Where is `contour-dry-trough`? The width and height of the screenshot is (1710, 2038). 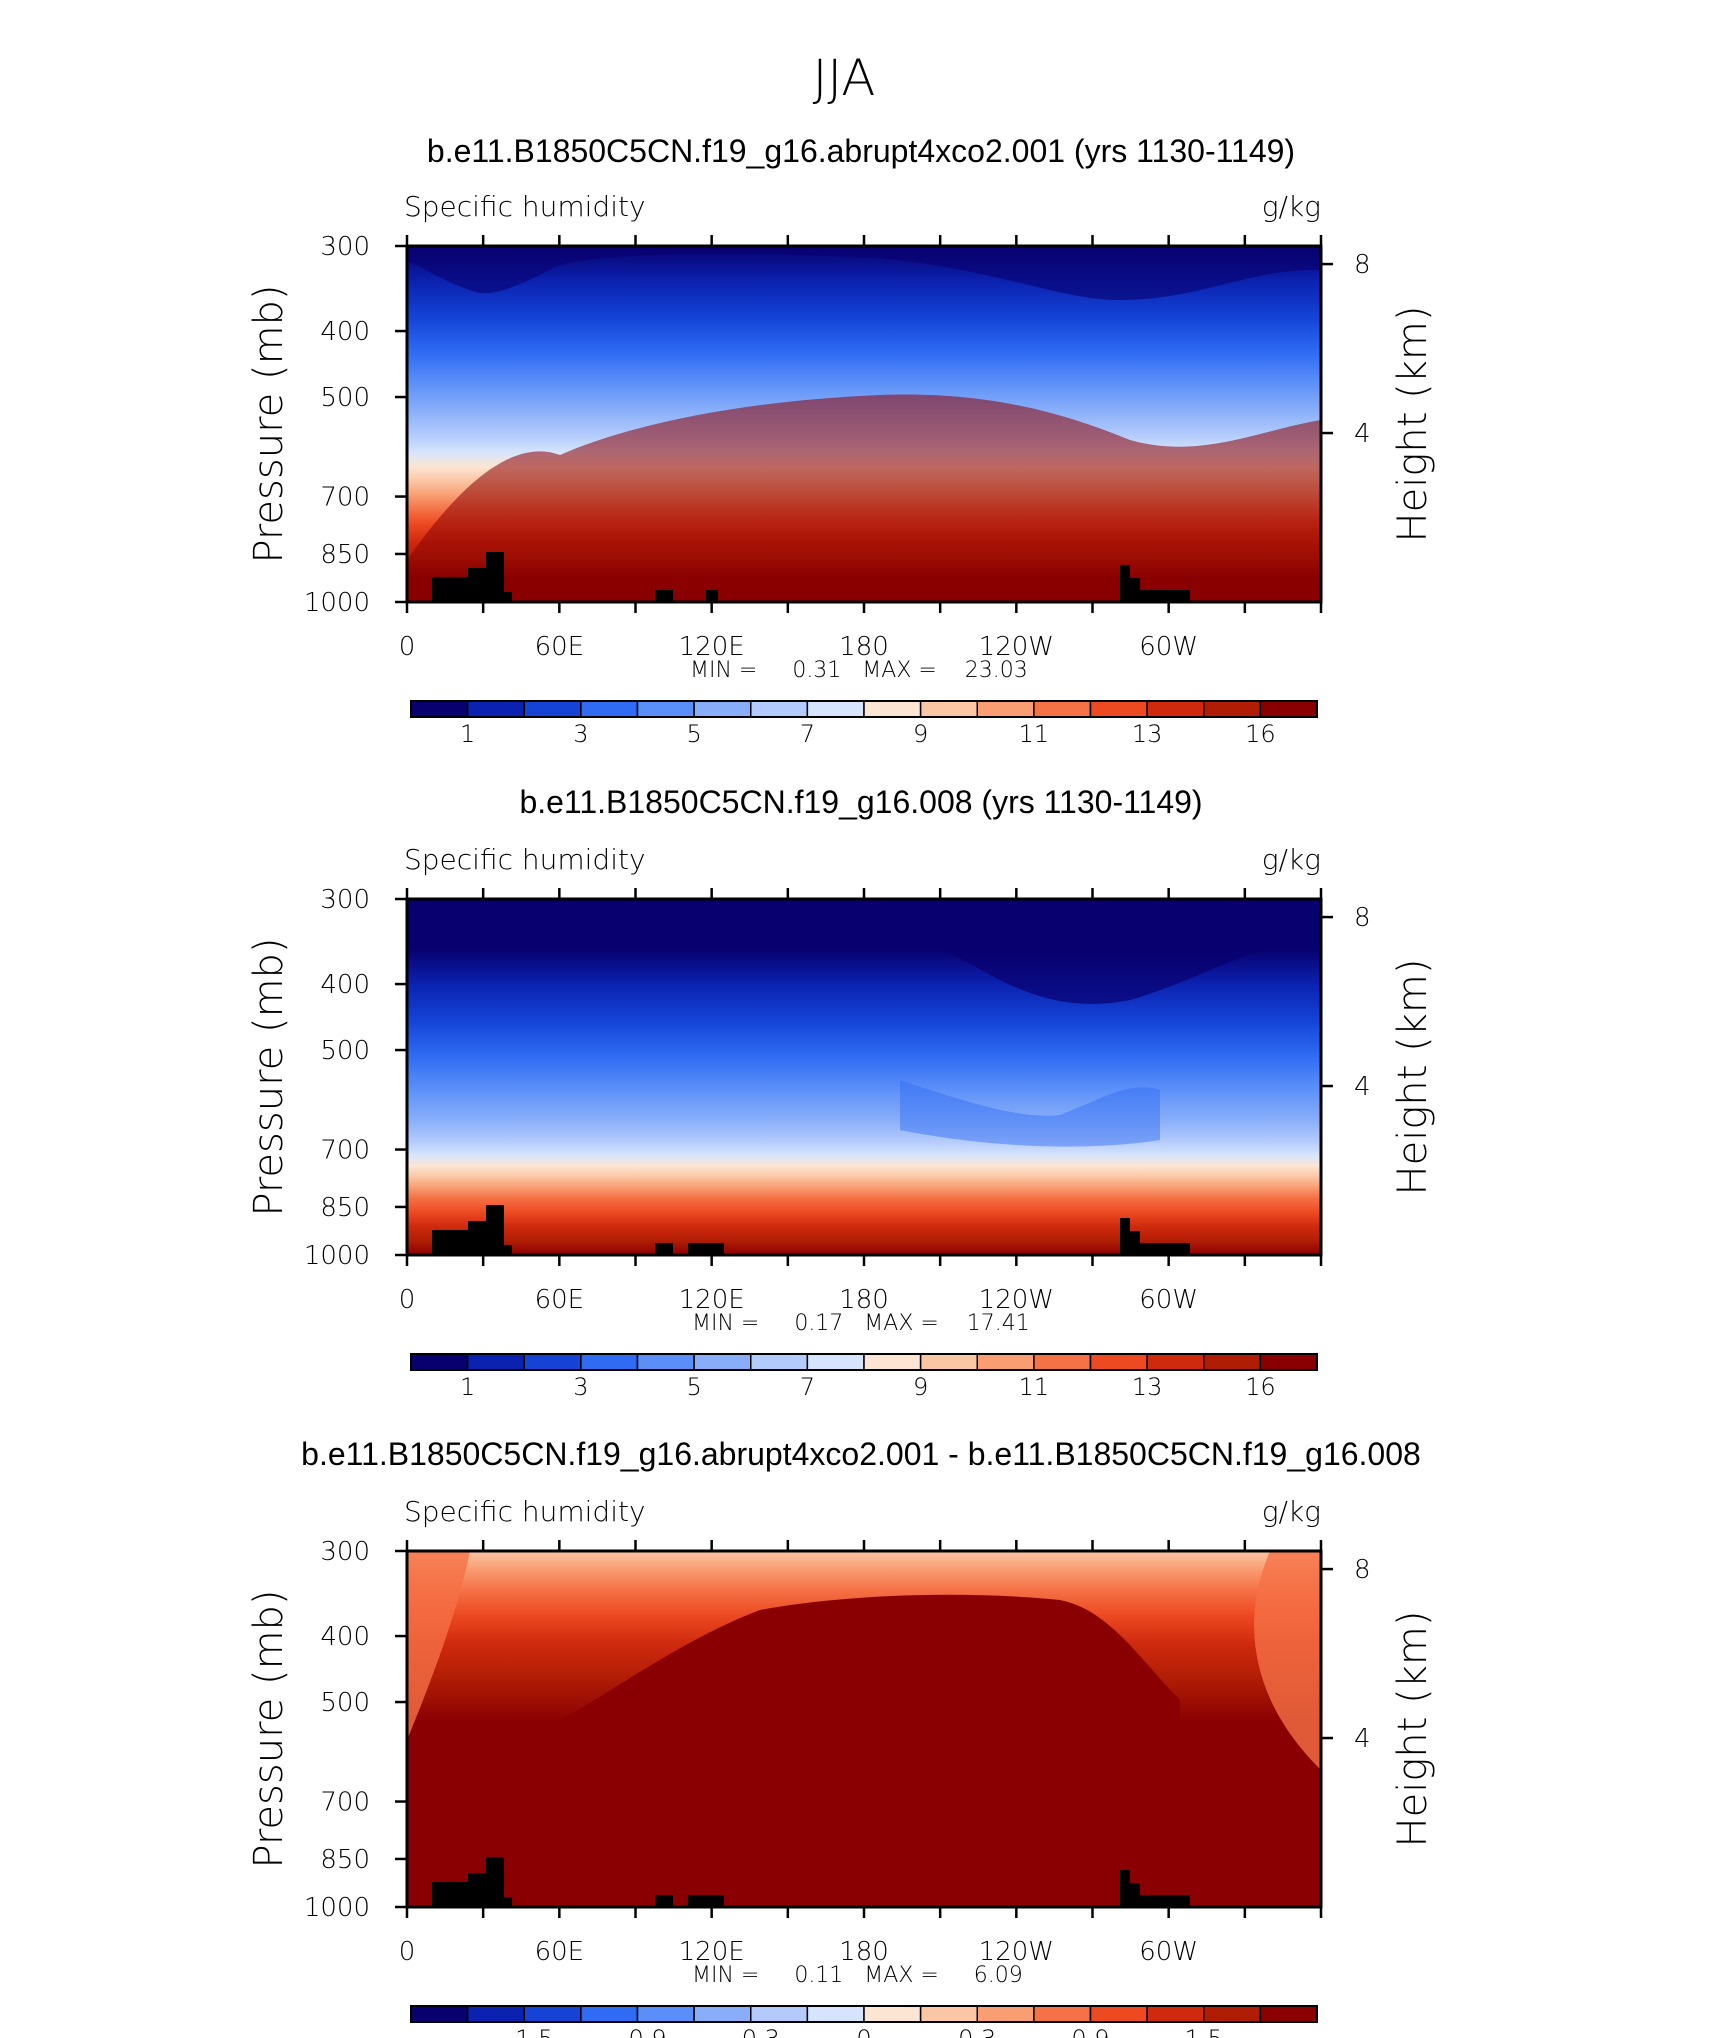
contour-dry-trough is located at coordinates (1030, 1113).